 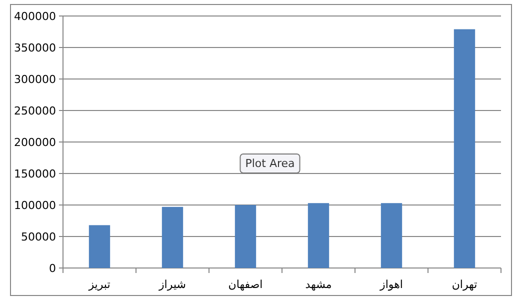 What do you see at coordinates (35, 142) in the screenshot?
I see `y-tick-label: 200000` at bounding box center [35, 142].